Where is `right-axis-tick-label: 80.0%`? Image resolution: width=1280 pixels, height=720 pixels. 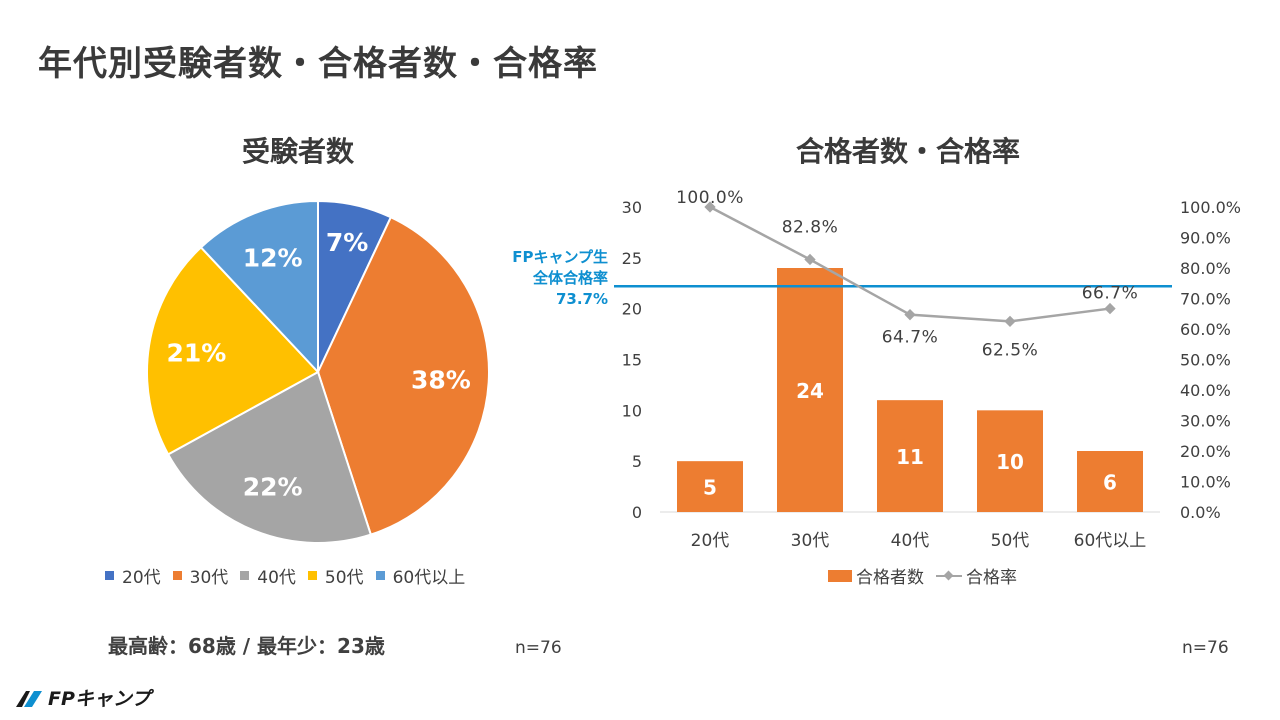 right-axis-tick-label: 80.0% is located at coordinates (1205, 268).